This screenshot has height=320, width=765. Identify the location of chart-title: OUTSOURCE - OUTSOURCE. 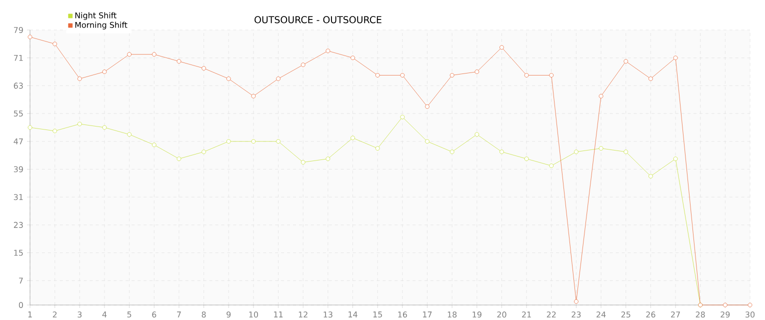
(318, 20).